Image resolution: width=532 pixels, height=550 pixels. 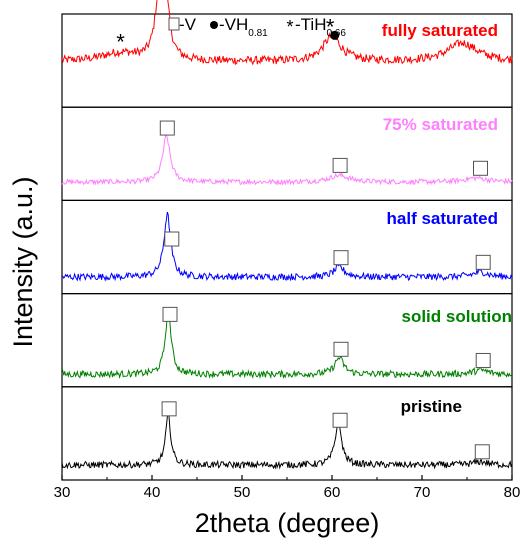 I want to click on legend-square-icon, so click(x=174, y=24).